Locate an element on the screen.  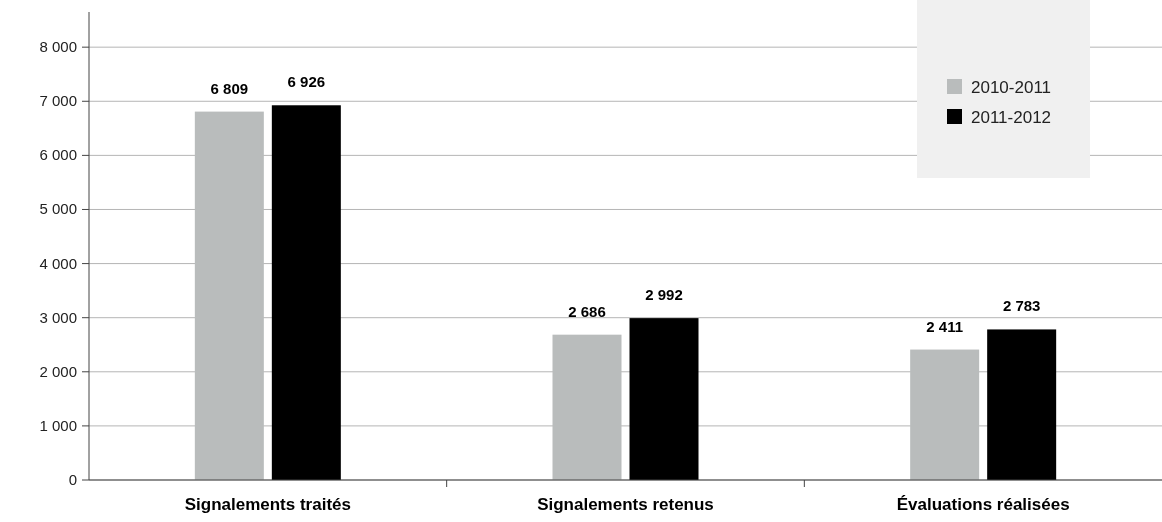
y-tick-label: 3 000 is located at coordinates (58, 317).